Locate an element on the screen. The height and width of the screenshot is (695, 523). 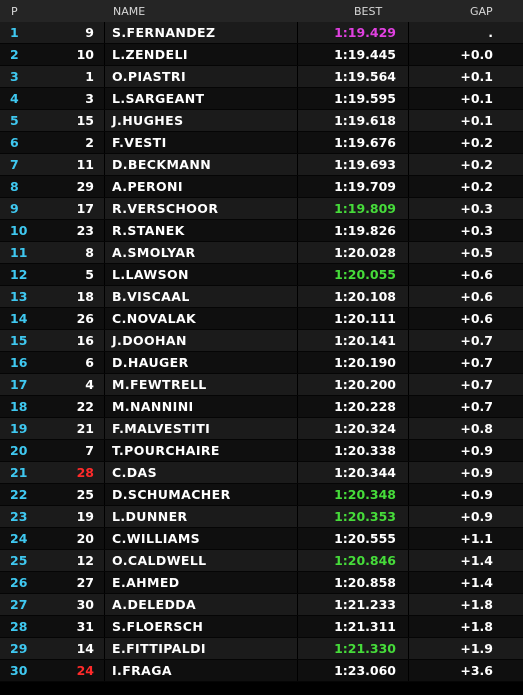
car-number-cell: 16 is located at coordinates (85, 340).